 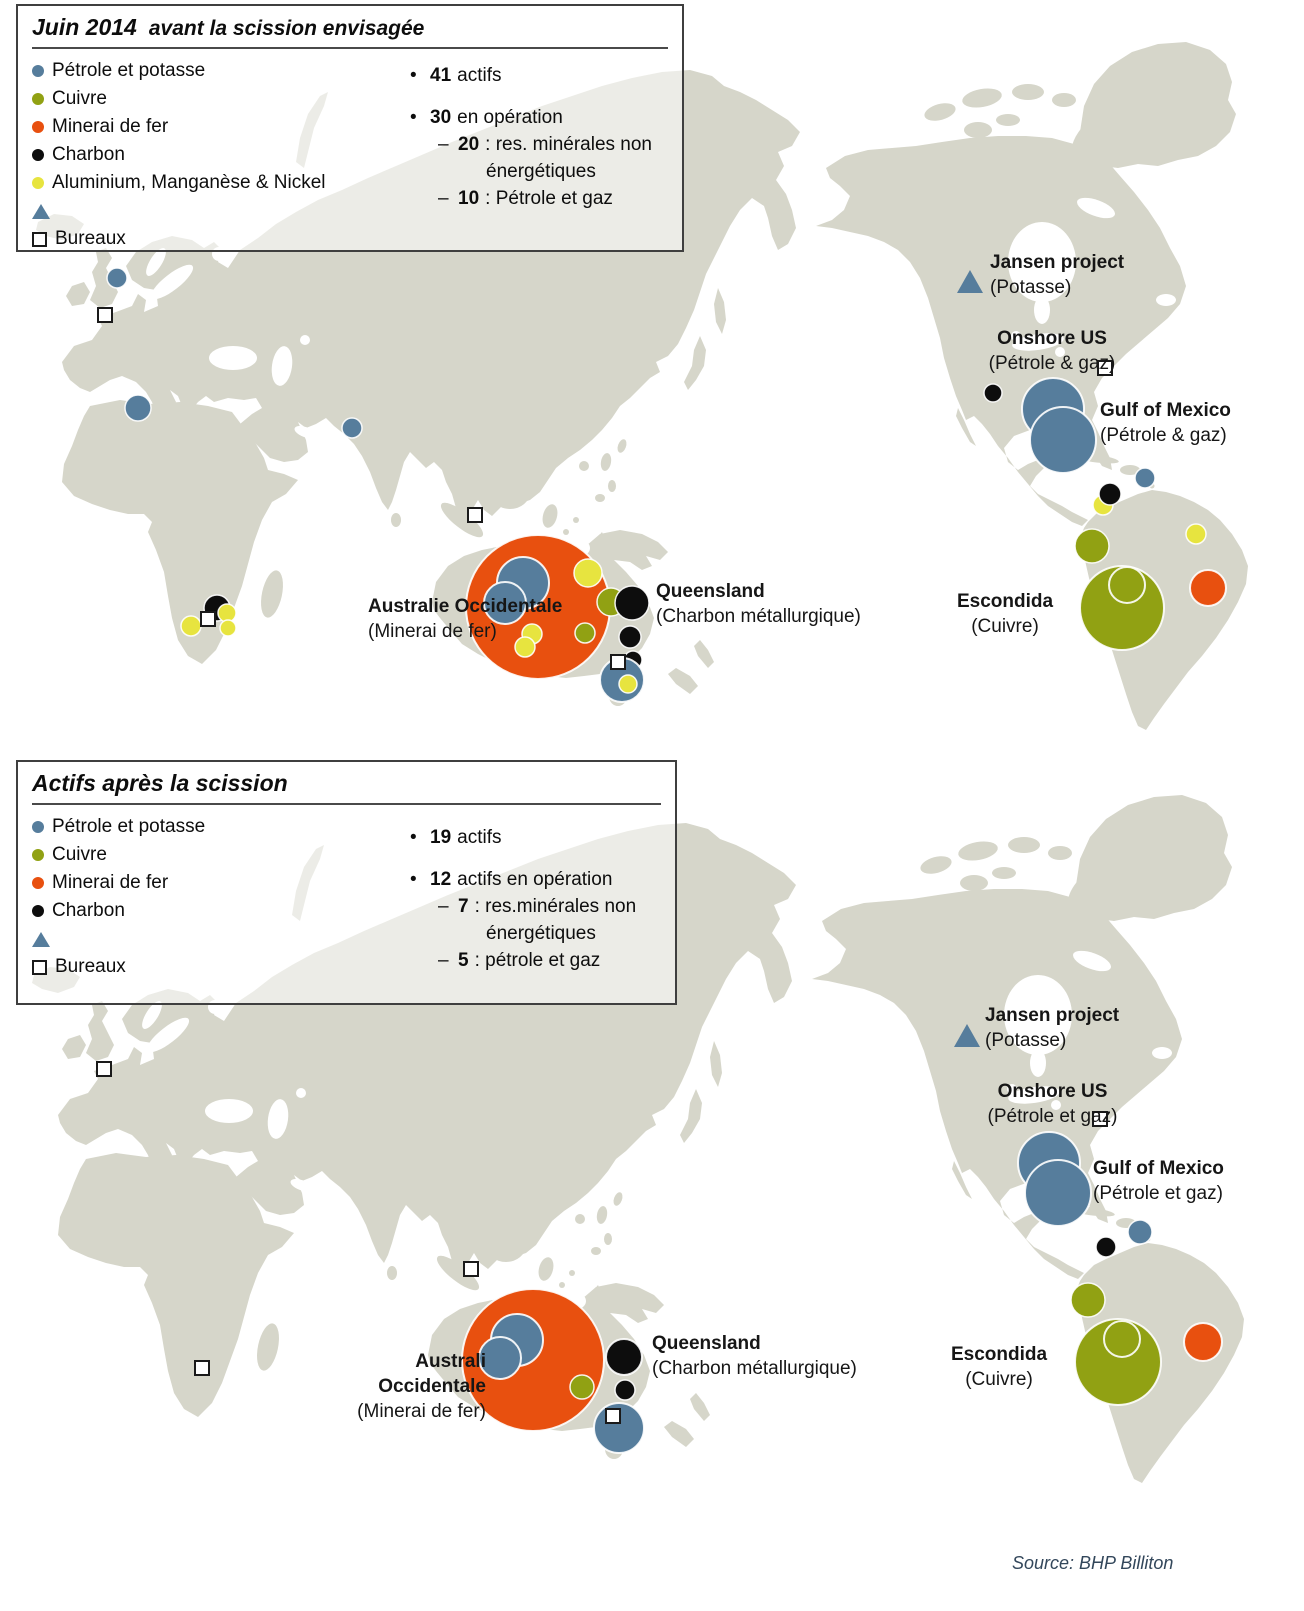 What do you see at coordinates (531, 75) in the screenshot?
I see `stat-total-assets: • 41 actifs` at bounding box center [531, 75].